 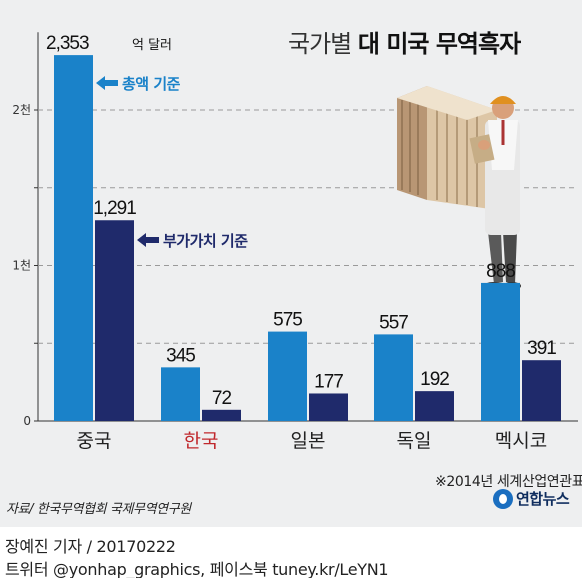 I want to click on y-tick-label: 0, so click(x=27, y=421).